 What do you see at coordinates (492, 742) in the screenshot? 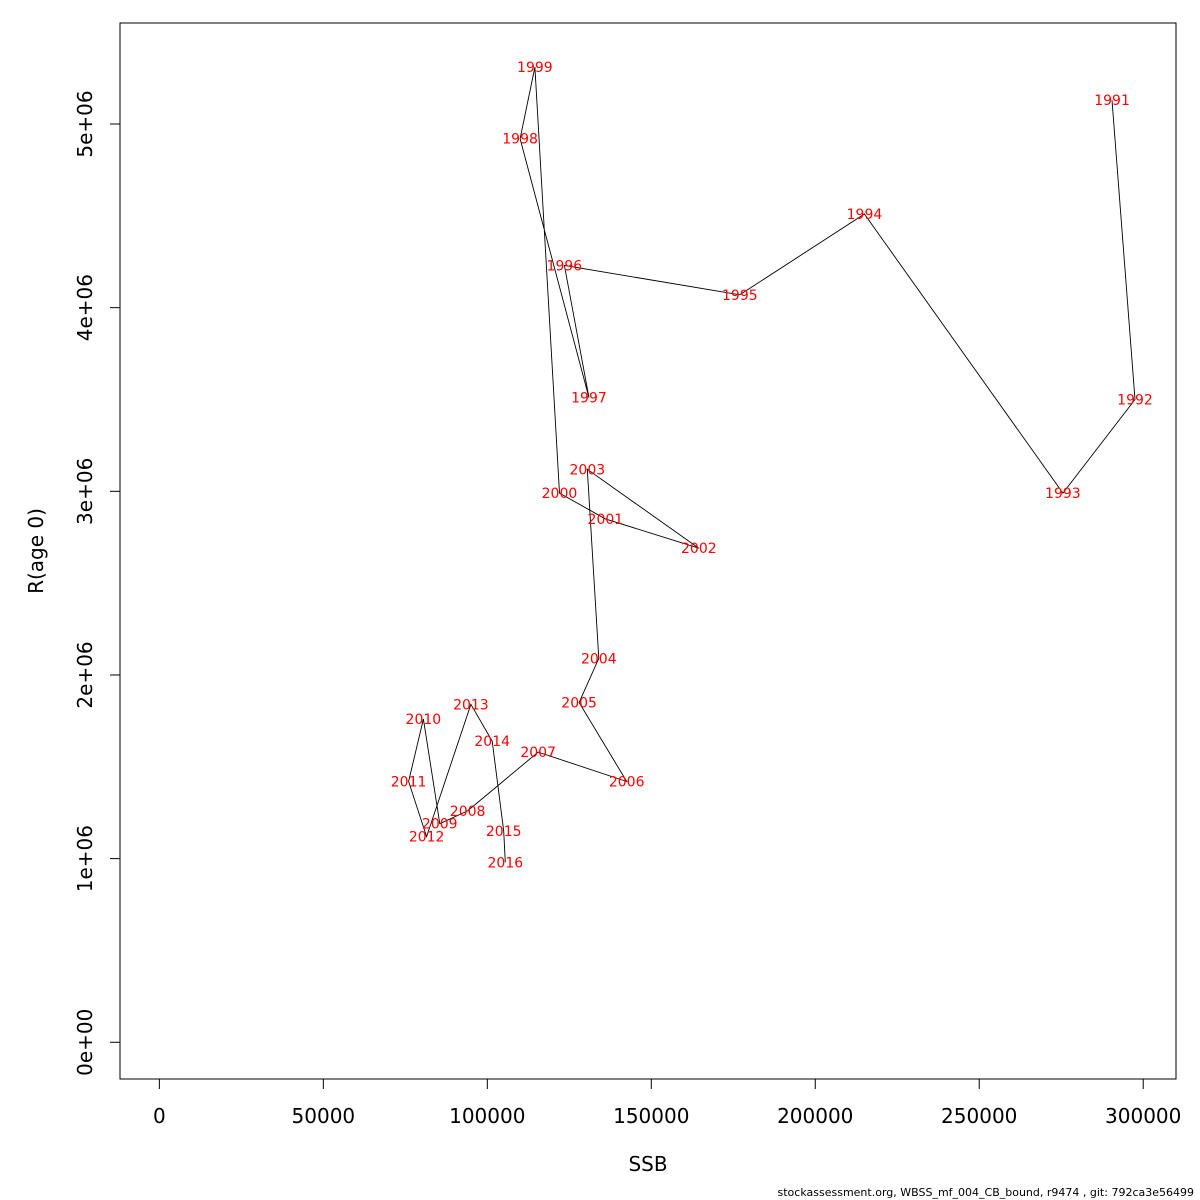
I see `year-label-2014: 2014` at bounding box center [492, 742].